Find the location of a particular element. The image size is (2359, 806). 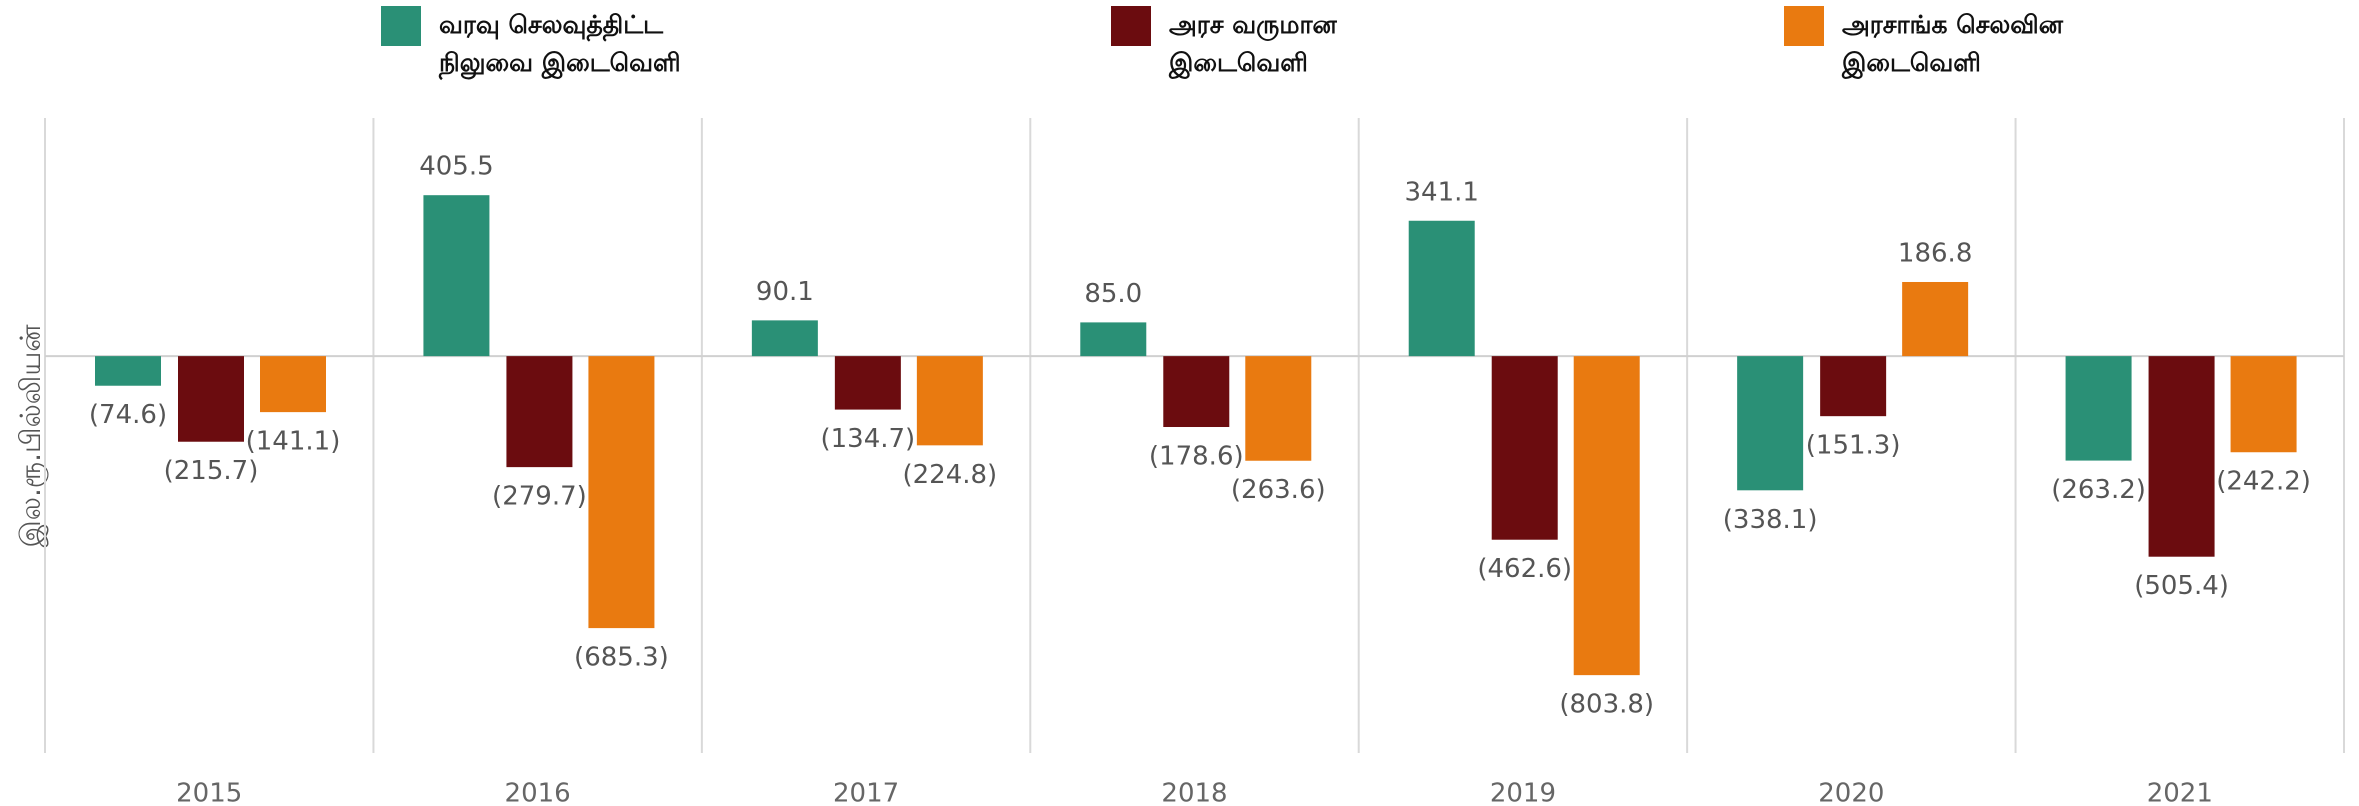

x-tick-label: 2019 is located at coordinates (1523, 792).